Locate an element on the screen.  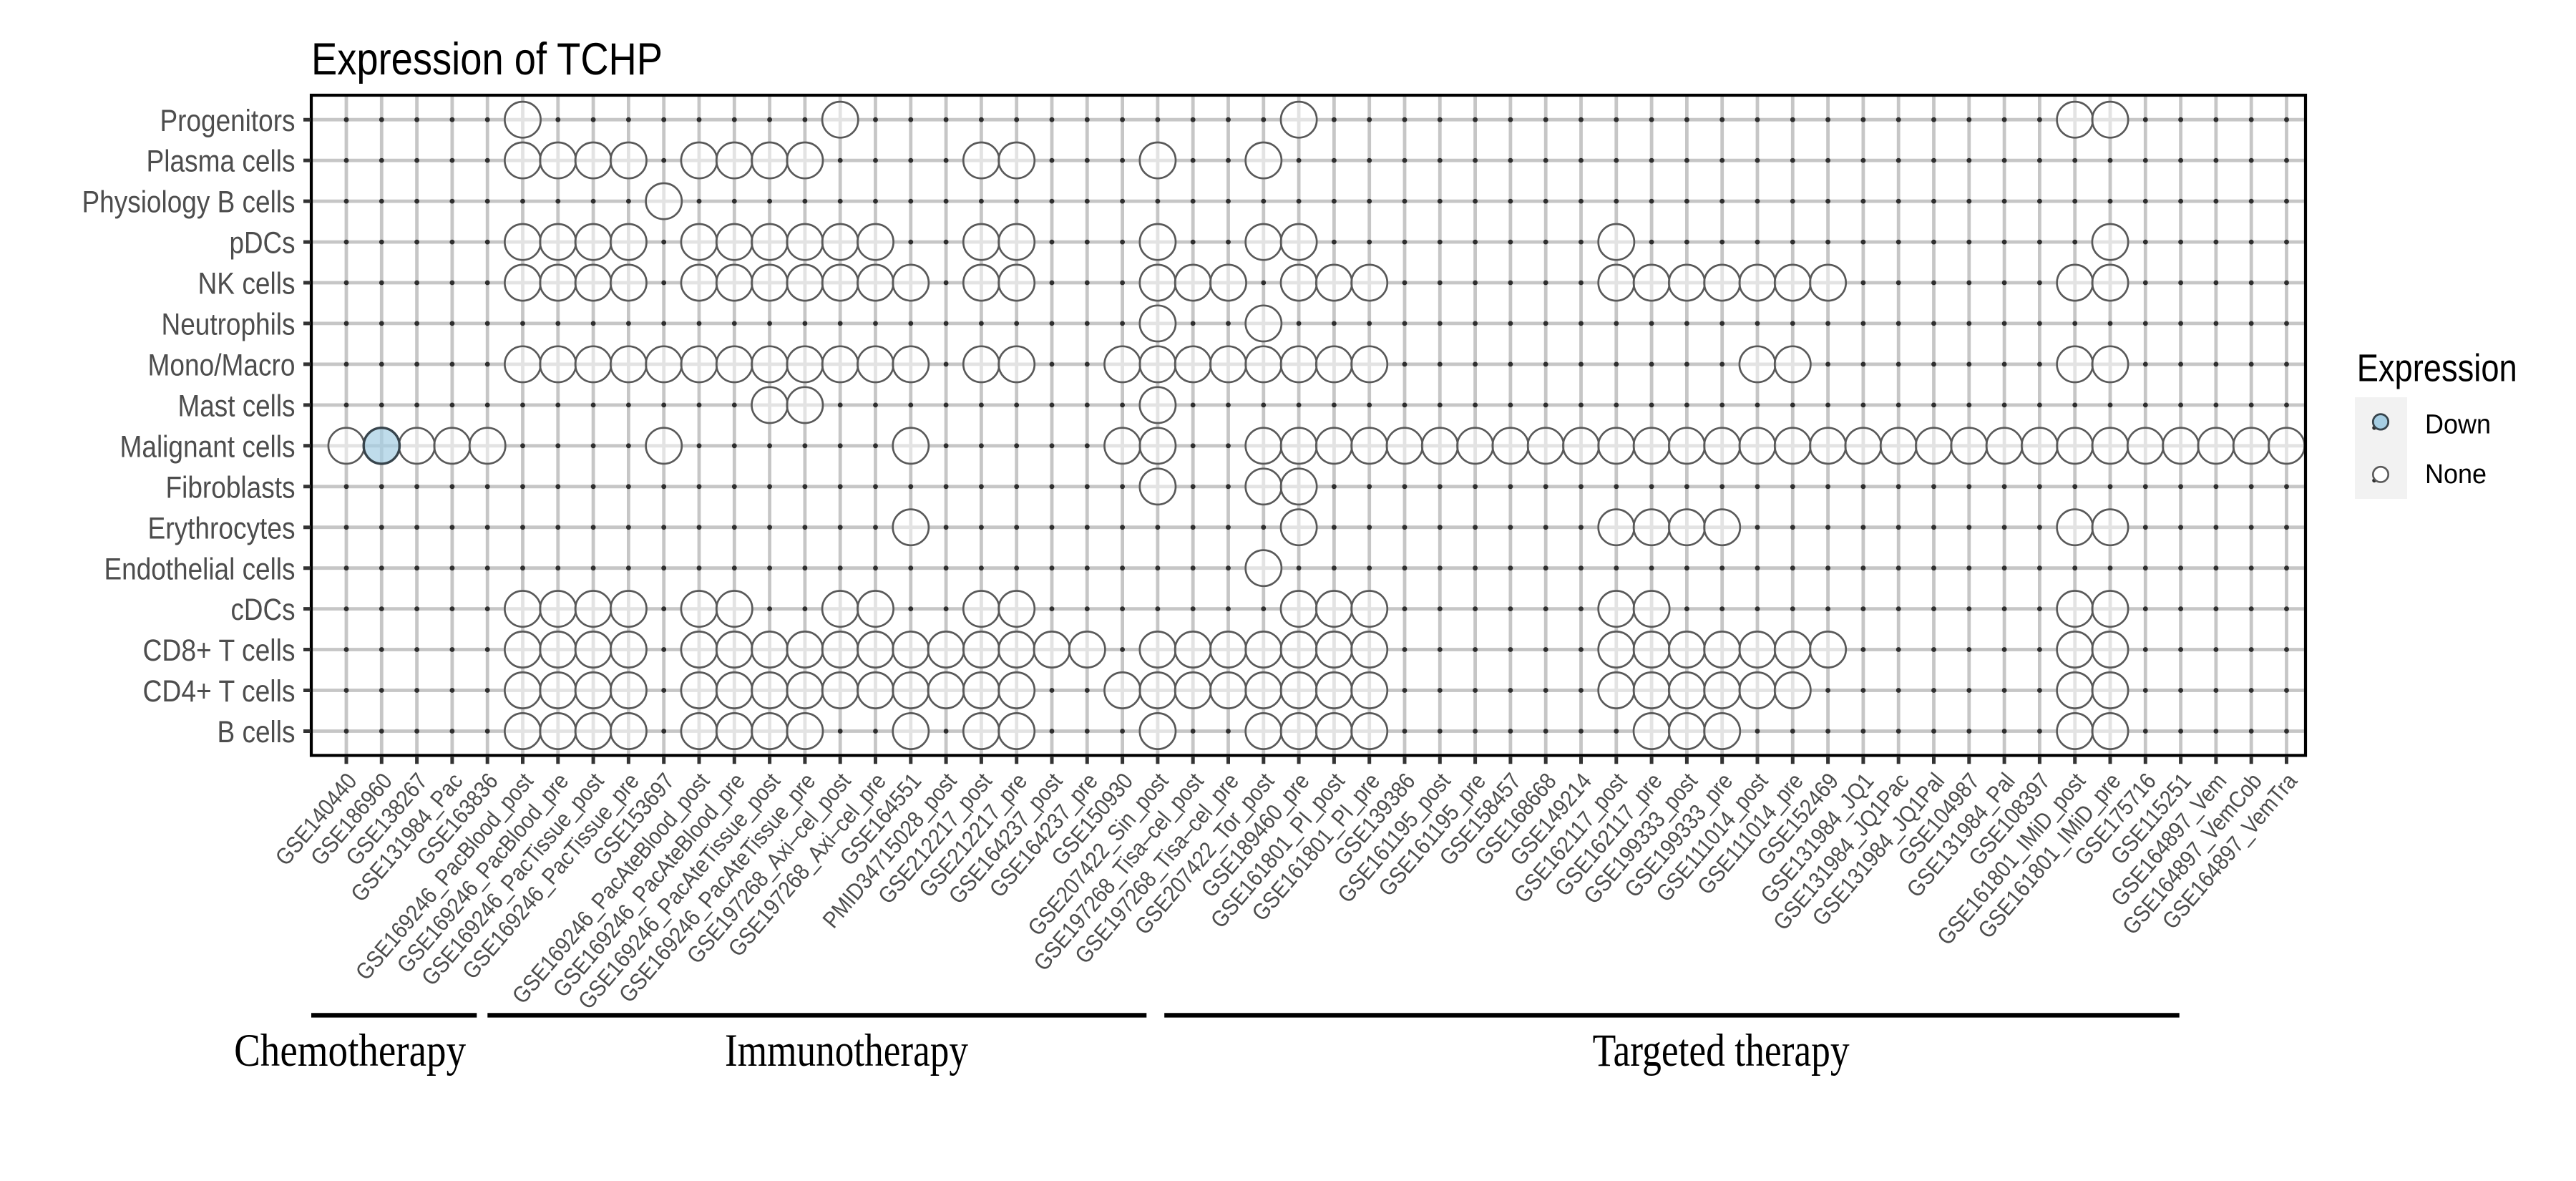
svg-text: NK cells is located at coordinates (247, 284).